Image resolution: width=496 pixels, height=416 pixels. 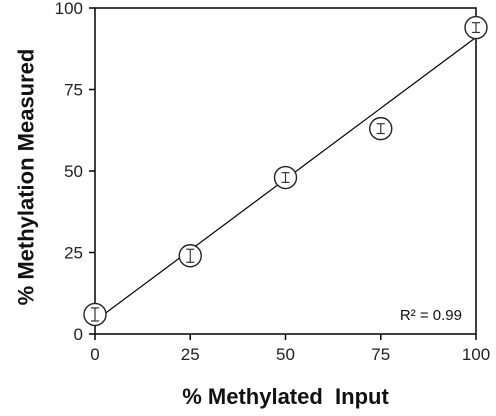 I want to click on y-tick-label: 25, so click(x=73, y=253).